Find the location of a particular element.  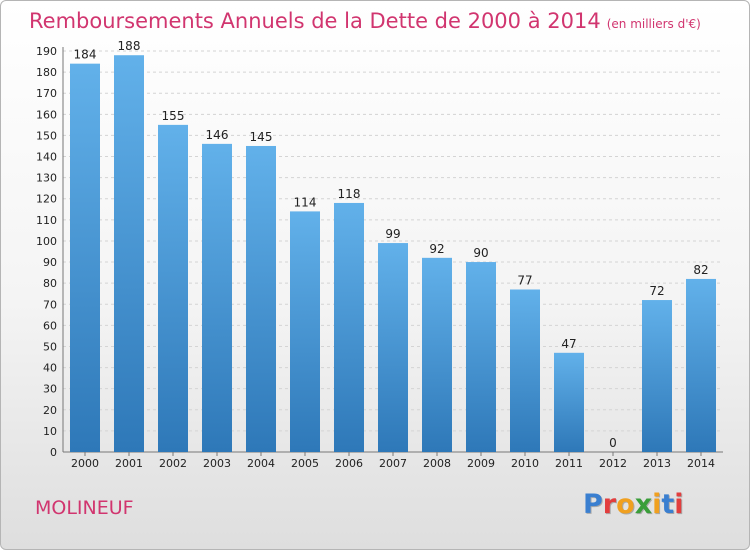

logo-letter: t is located at coordinates (668, 504).